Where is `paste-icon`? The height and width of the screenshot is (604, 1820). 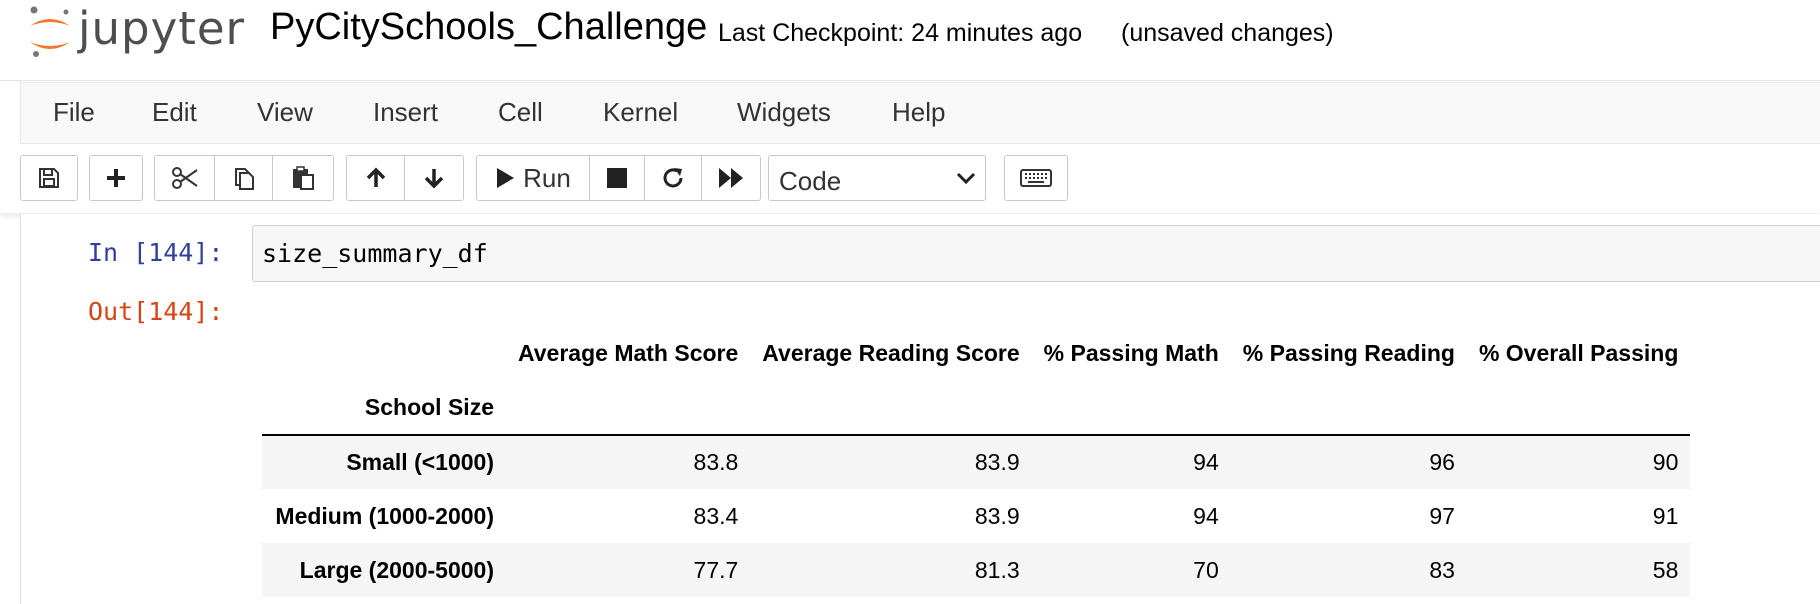
paste-icon is located at coordinates (303, 178).